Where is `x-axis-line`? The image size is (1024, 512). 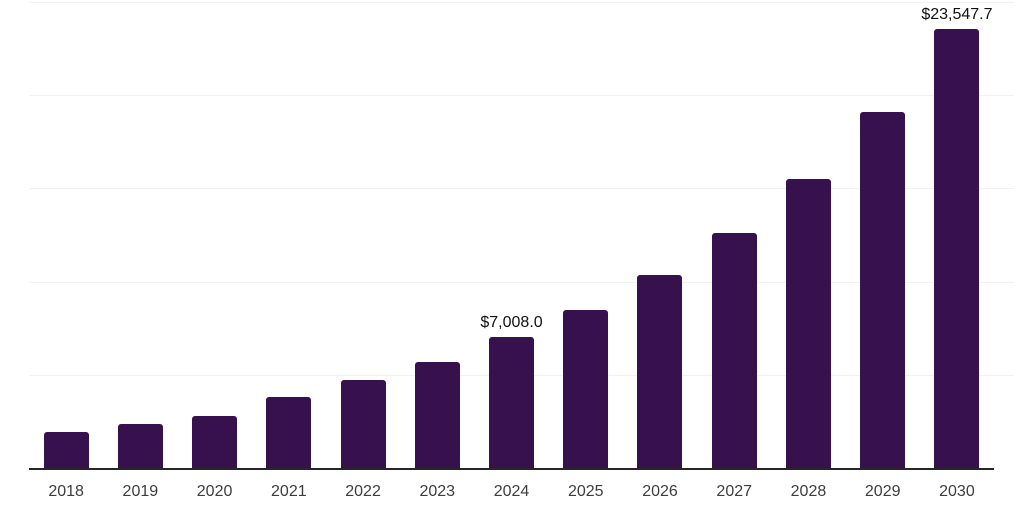
x-axis-line is located at coordinates (511, 469).